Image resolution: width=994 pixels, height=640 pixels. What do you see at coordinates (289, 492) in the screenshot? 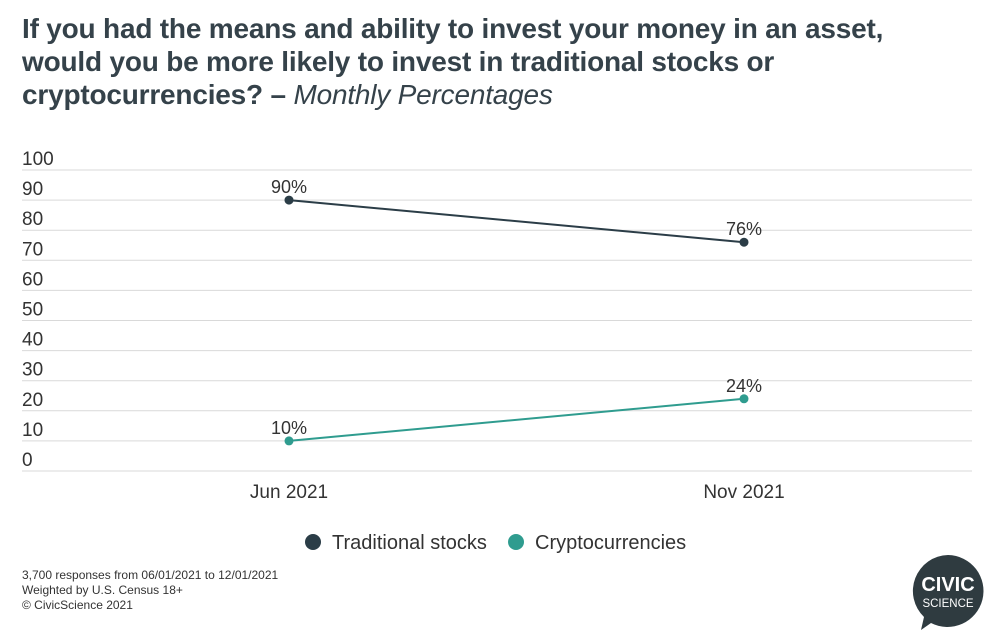
I see `x-tick-label-0: Jun 2021` at bounding box center [289, 492].